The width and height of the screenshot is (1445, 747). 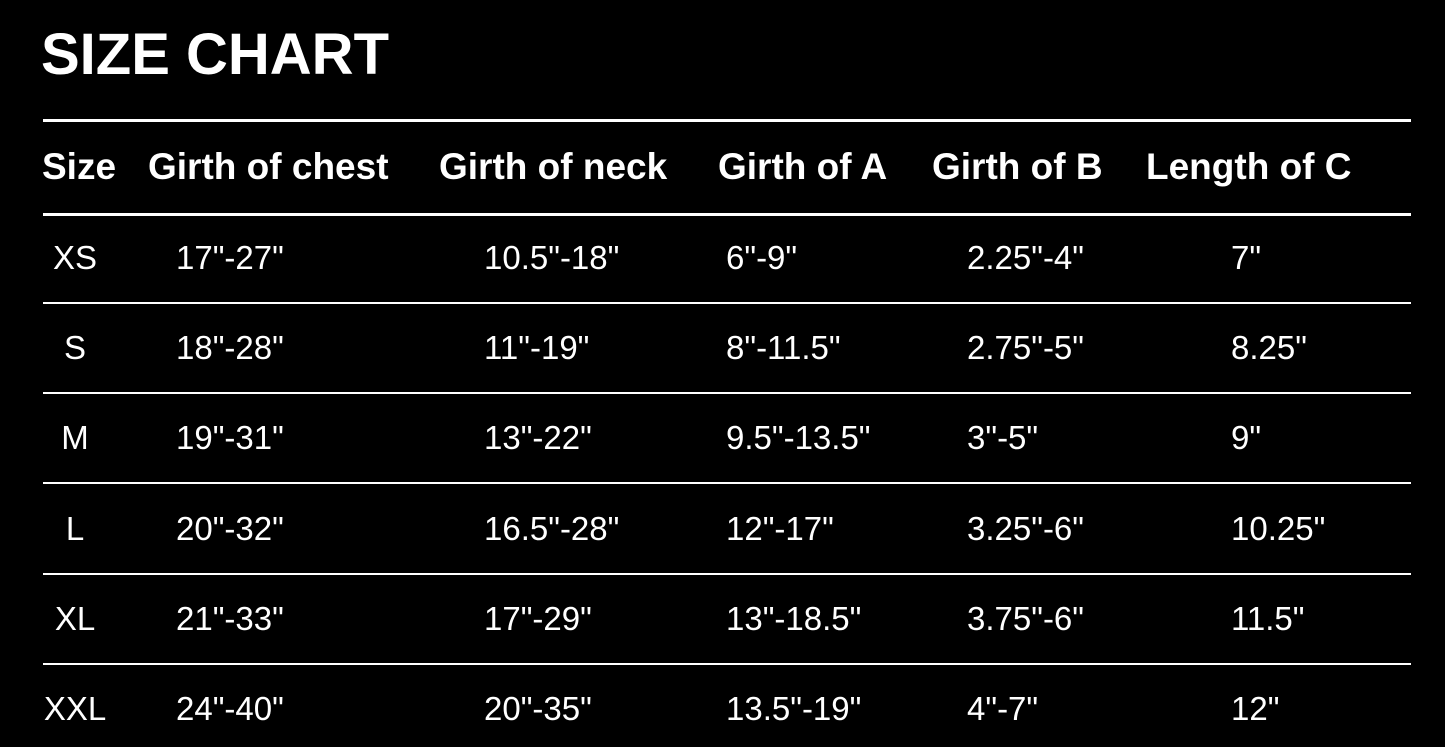 I want to click on measurement-cell: 6"-9", so click(x=762, y=257).